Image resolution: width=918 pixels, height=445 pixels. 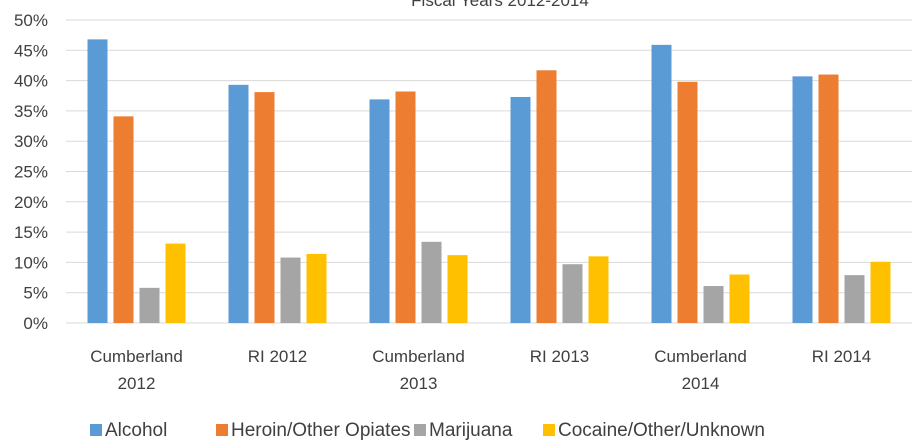 What do you see at coordinates (500, 5) in the screenshot?
I see `chart-title: Fiscal Years 2012-2014` at bounding box center [500, 5].